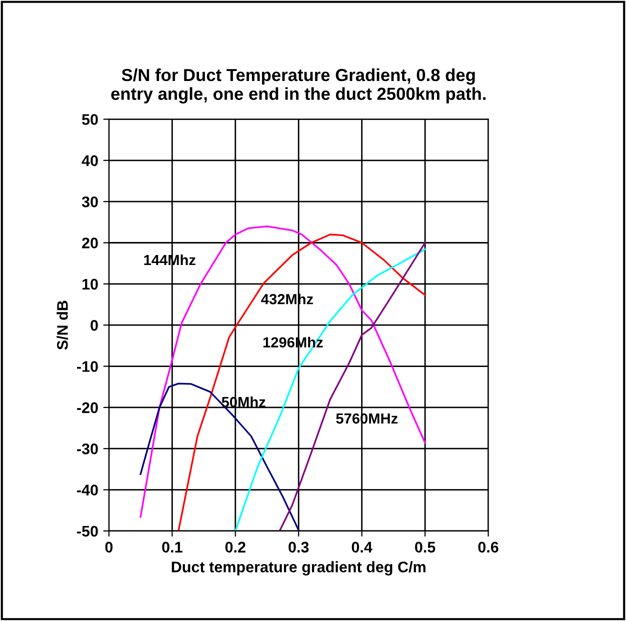 The image size is (626, 621). What do you see at coordinates (109, 547) in the screenshot?
I see `x-tick-label: 0` at bounding box center [109, 547].